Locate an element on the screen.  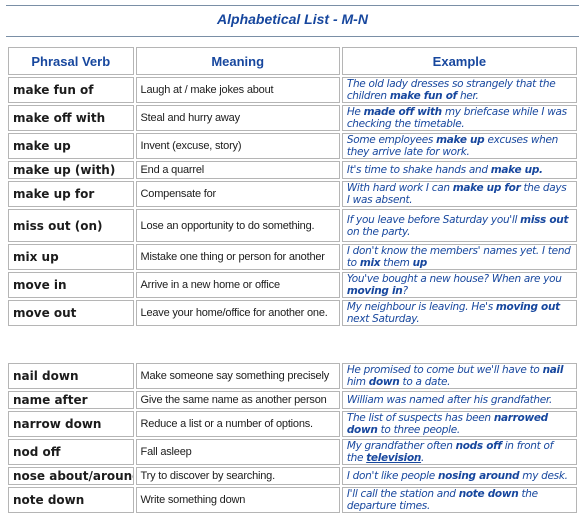
meaning-cell: Reduce a list or a number of options. is located at coordinates (237, 424).